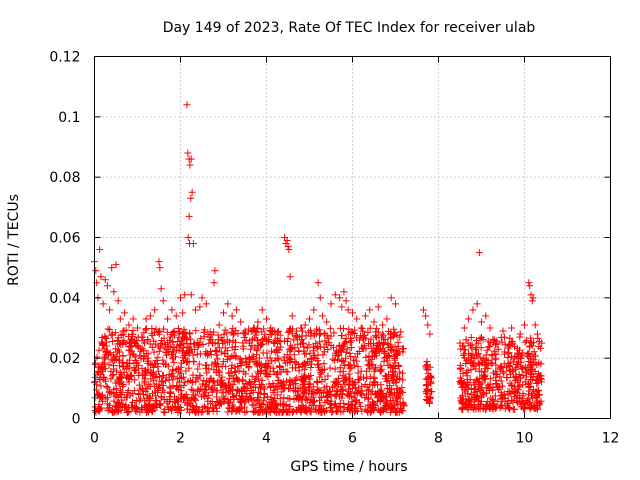 This screenshot has height=480, width=640. Describe the element at coordinates (180, 439) in the screenshot. I see `x-tick-label: 2` at that location.